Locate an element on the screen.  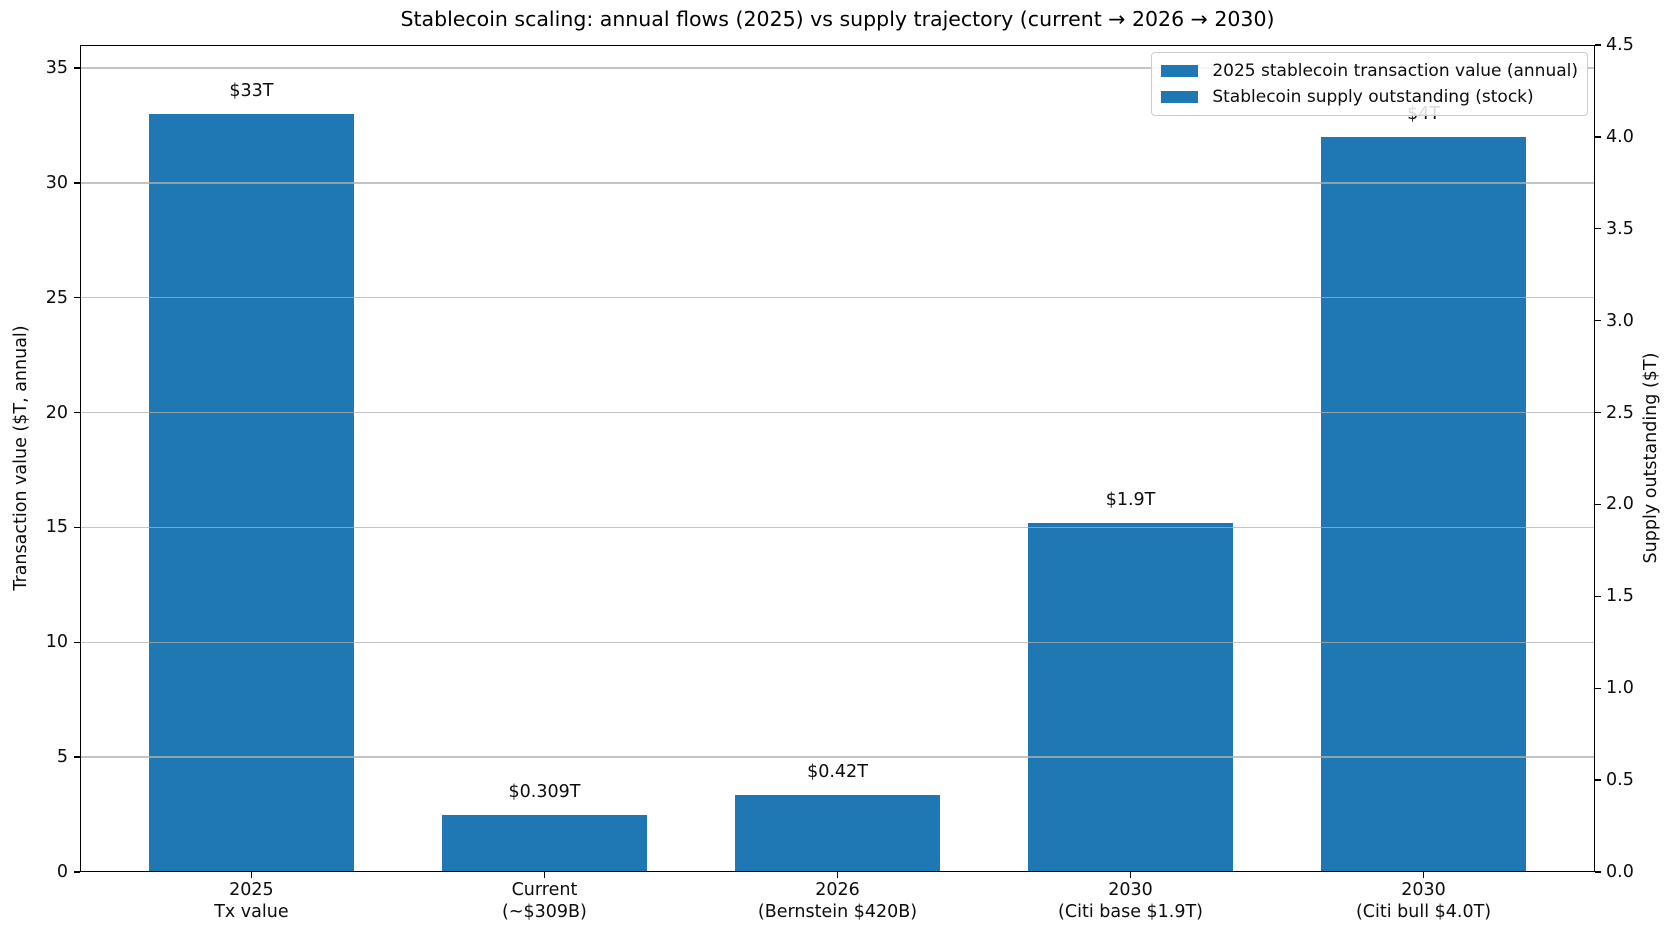
right-axis-tick-label: 3.5 is located at coordinates (1620, 228).